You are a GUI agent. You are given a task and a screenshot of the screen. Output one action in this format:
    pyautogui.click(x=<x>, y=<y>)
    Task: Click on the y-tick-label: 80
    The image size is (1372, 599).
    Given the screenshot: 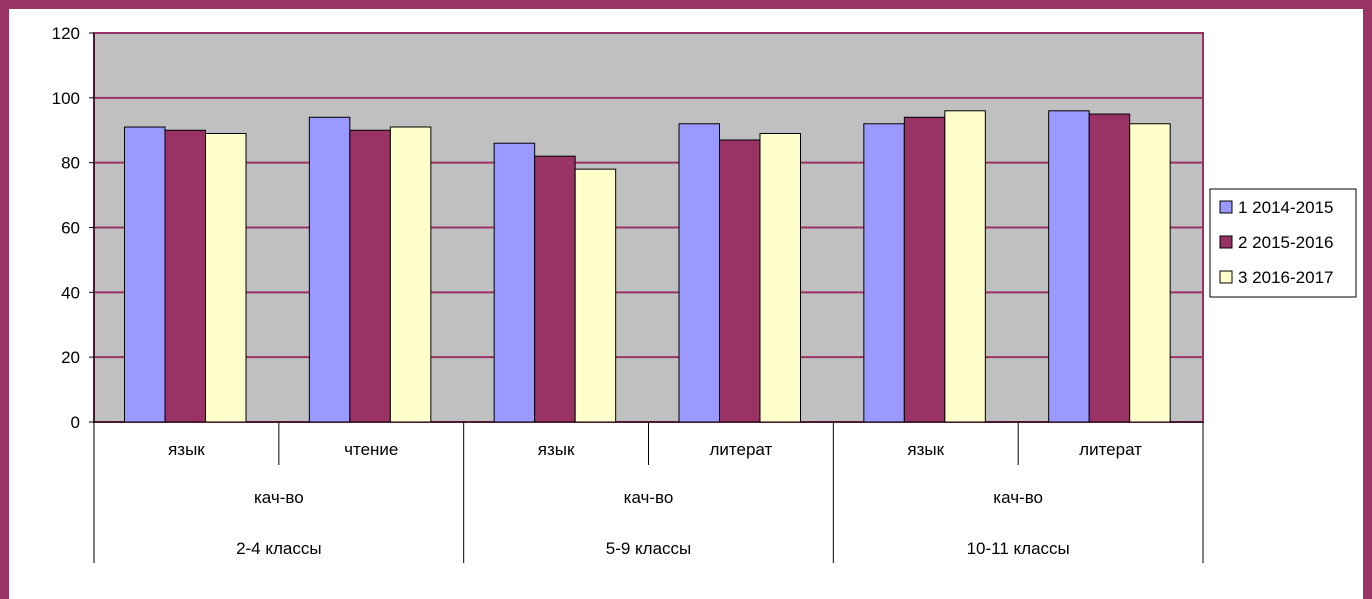 What is the action you would take?
    pyautogui.click(x=70, y=163)
    